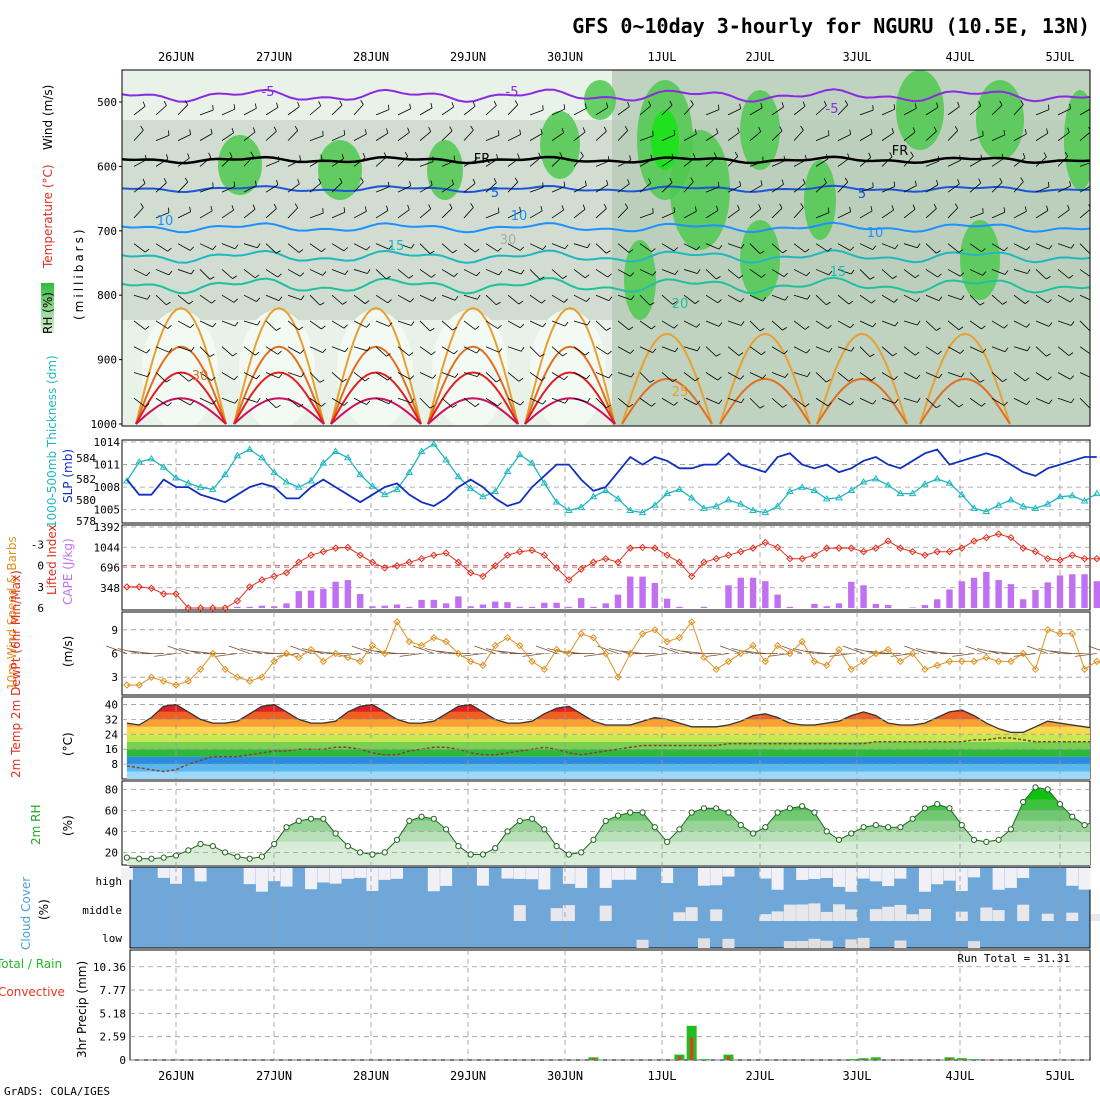  What do you see at coordinates (468, 1076) in the screenshot?
I see `date-label-bottom: 29JUN` at bounding box center [468, 1076].